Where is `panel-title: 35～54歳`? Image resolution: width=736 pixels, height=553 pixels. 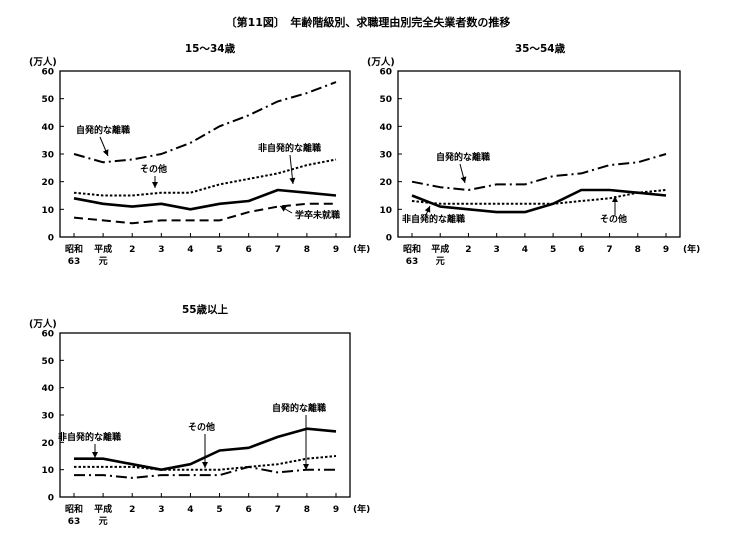
panel-title: 35～54歳 is located at coordinates (540, 48).